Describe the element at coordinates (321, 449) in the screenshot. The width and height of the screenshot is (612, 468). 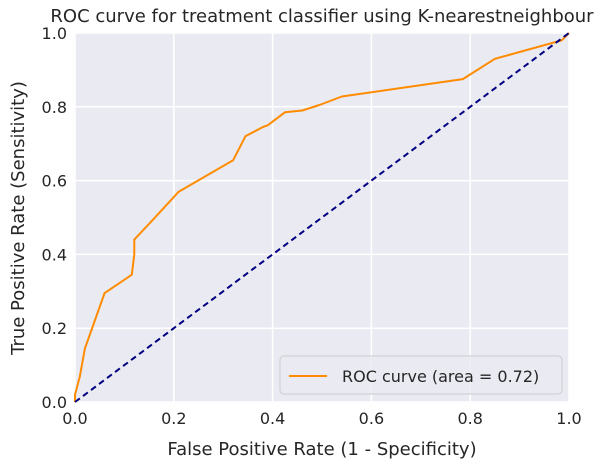
I see `x-axis-label: False Positive Rate (1 - Specificity)` at that location.